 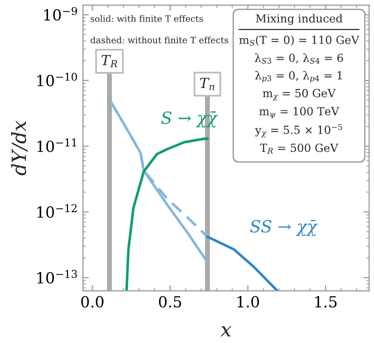 I want to click on ref-line-label: T$_{R}$, so click(x=110, y=61).